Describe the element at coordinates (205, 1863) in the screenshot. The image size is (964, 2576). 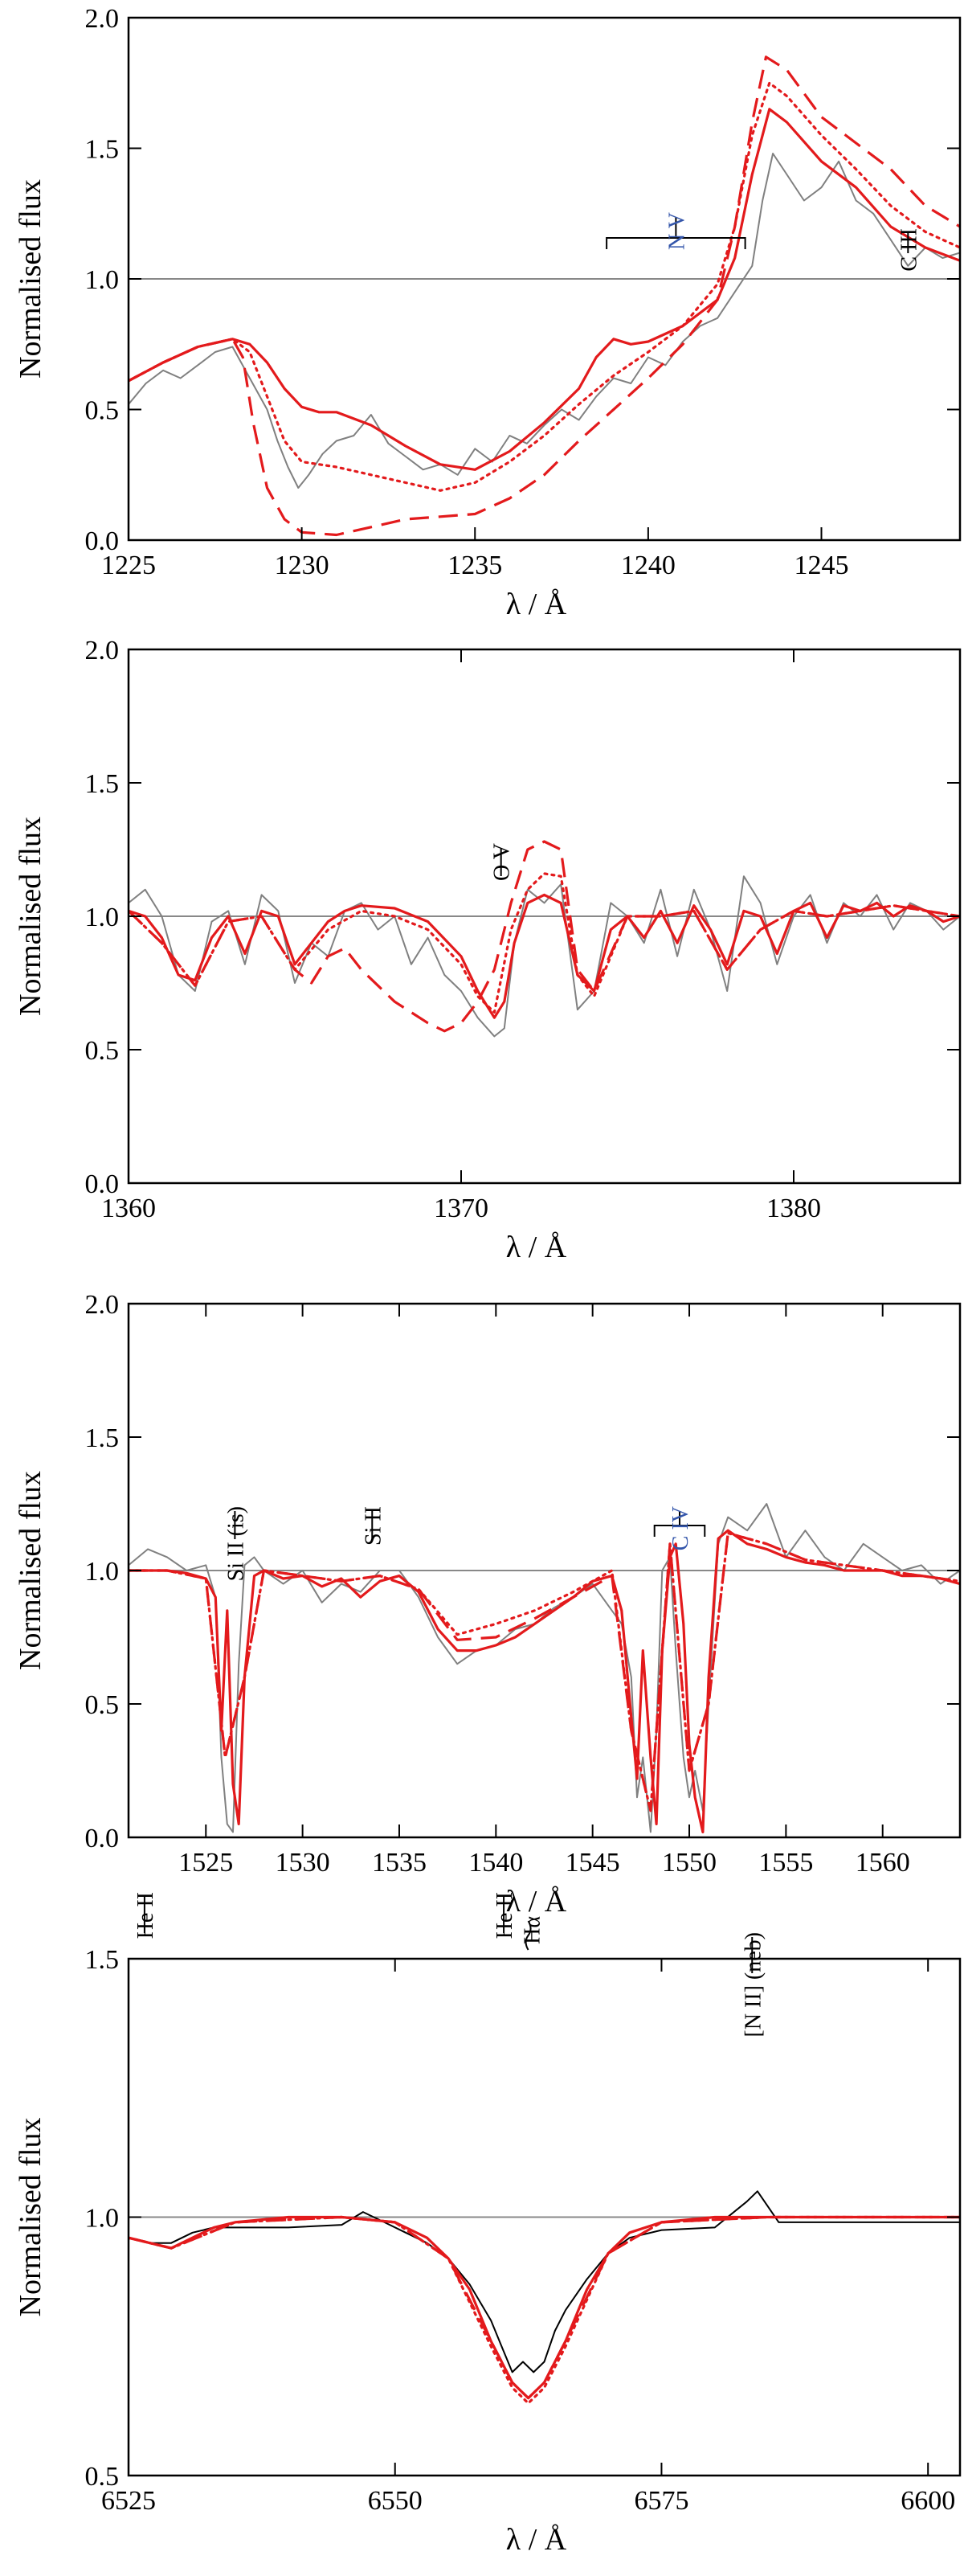
I see `x-tick-label: 1525` at that location.